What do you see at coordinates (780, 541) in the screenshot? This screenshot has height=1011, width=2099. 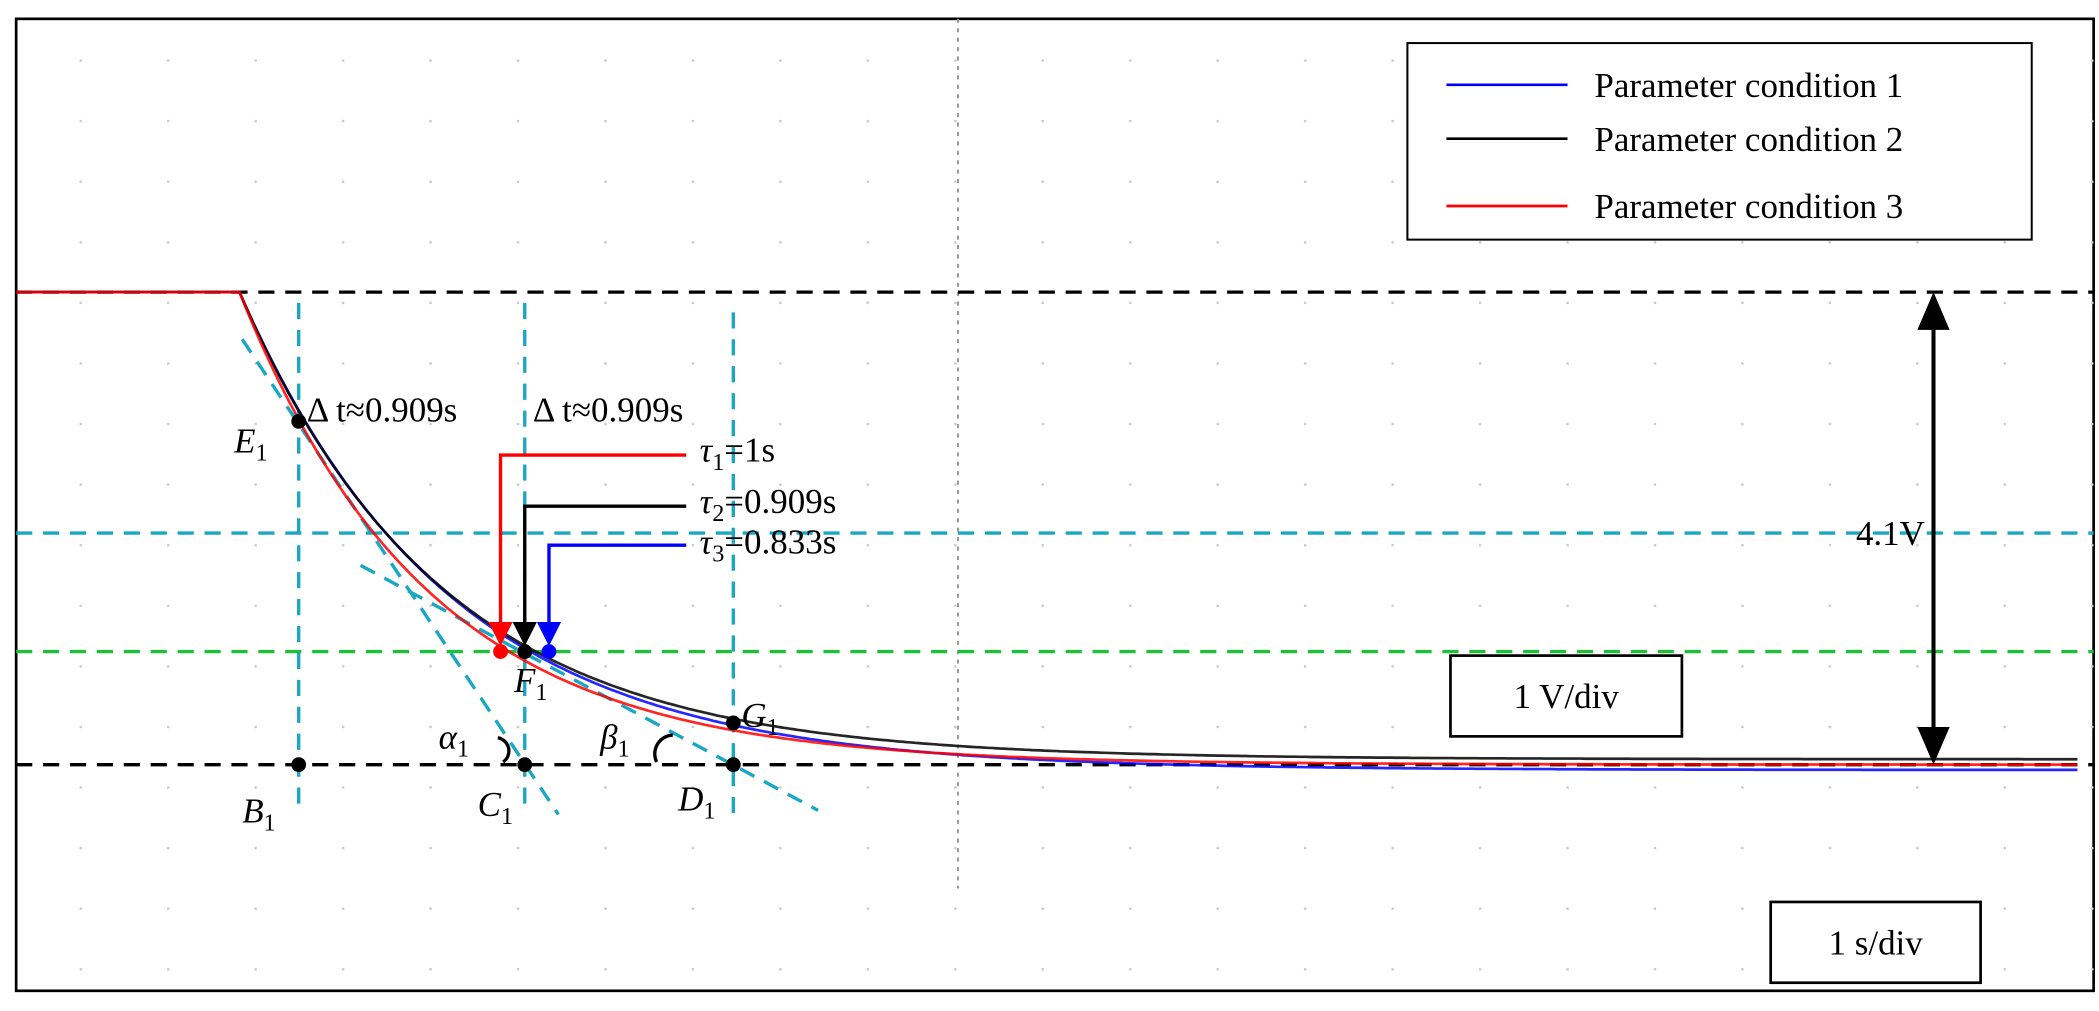 I see `value: =0.833s` at bounding box center [780, 541].